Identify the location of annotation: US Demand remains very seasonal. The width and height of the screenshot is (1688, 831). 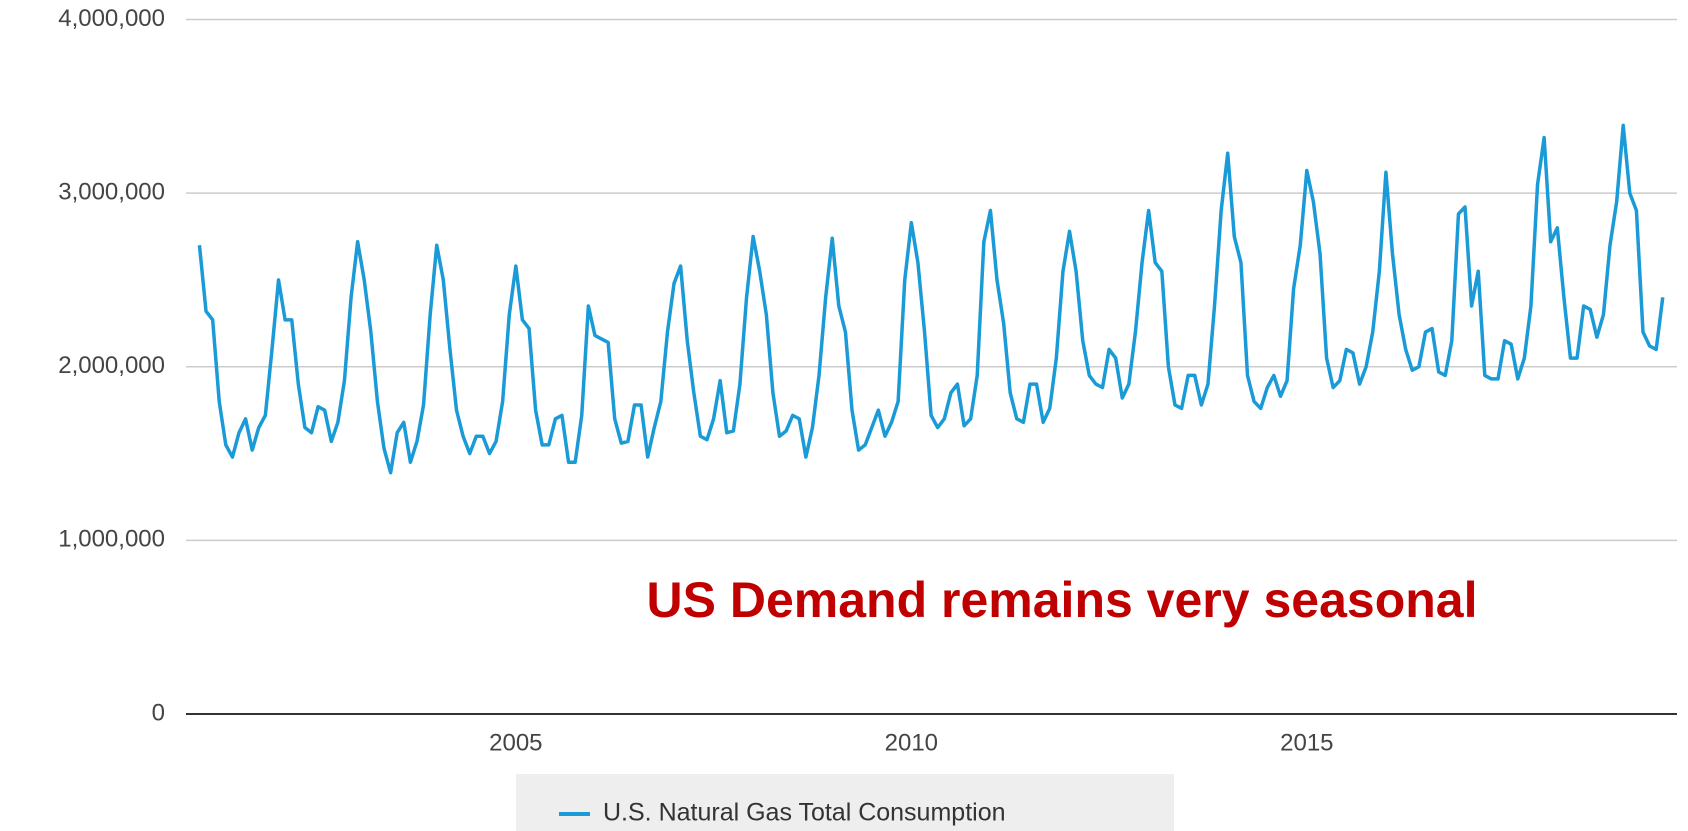
(1062, 600).